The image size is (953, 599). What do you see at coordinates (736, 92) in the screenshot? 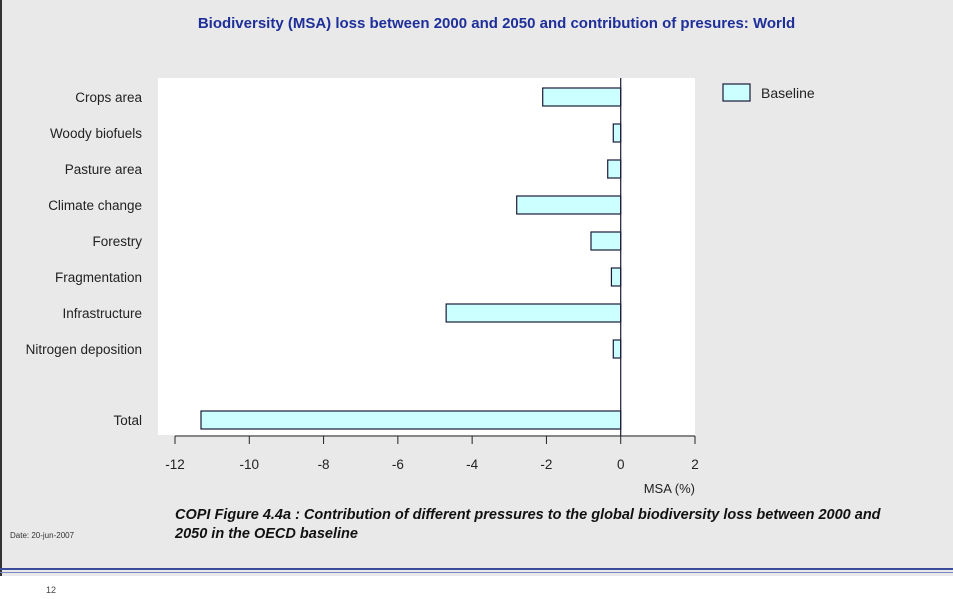
I see `legend-swatch-baseline` at bounding box center [736, 92].